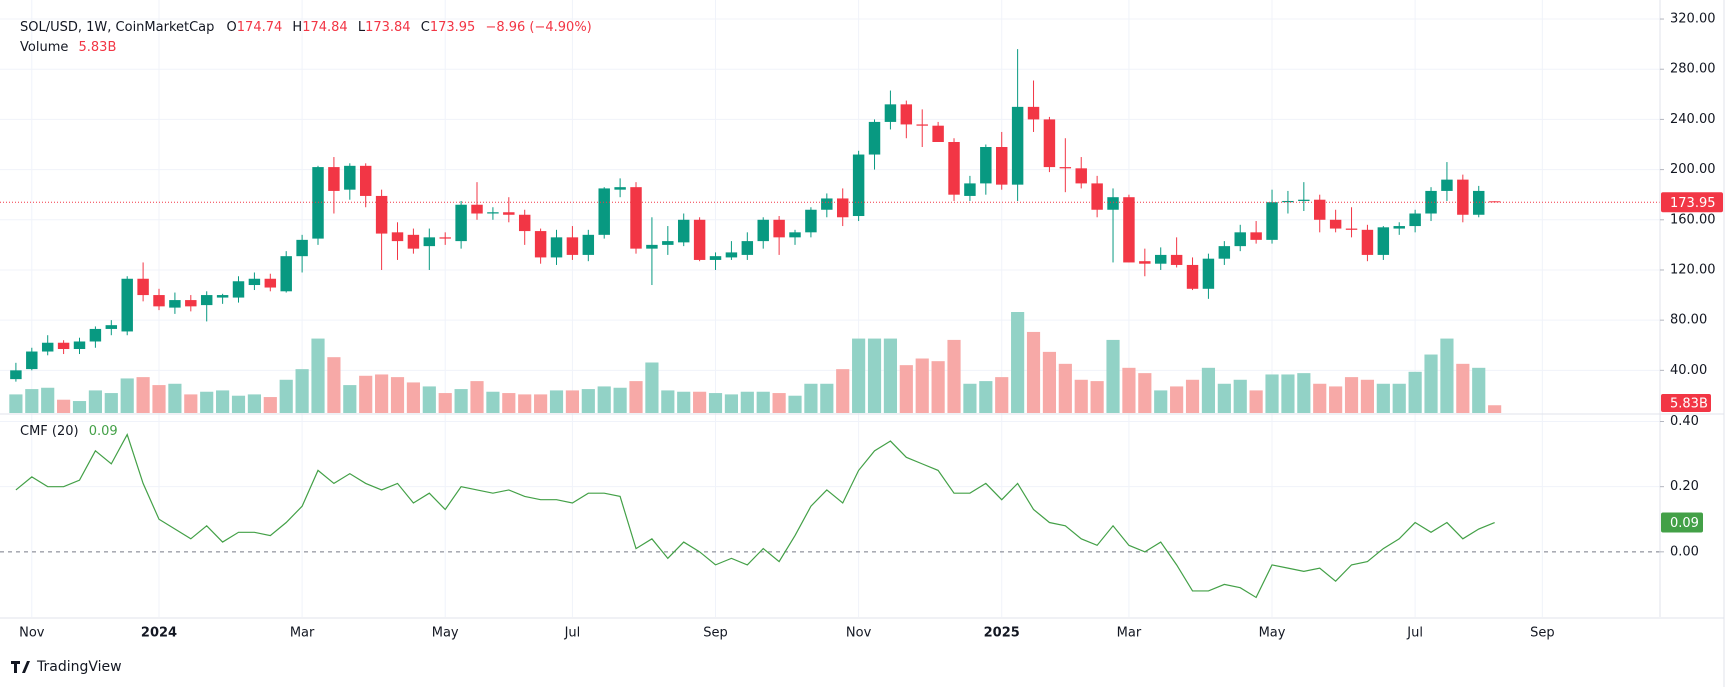 The height and width of the screenshot is (687, 1735). Describe the element at coordinates (1684, 523) in the screenshot. I see `cmf-tag-label: 0.09` at that location.